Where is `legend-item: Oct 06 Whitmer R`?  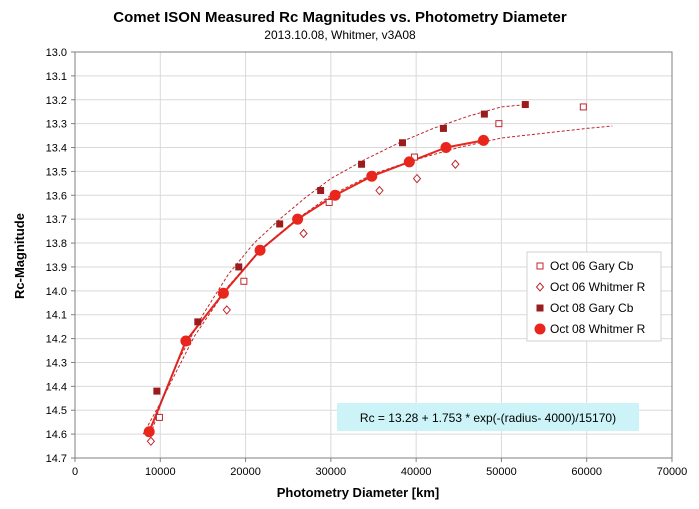 legend-item: Oct 06 Whitmer R is located at coordinates (590, 287).